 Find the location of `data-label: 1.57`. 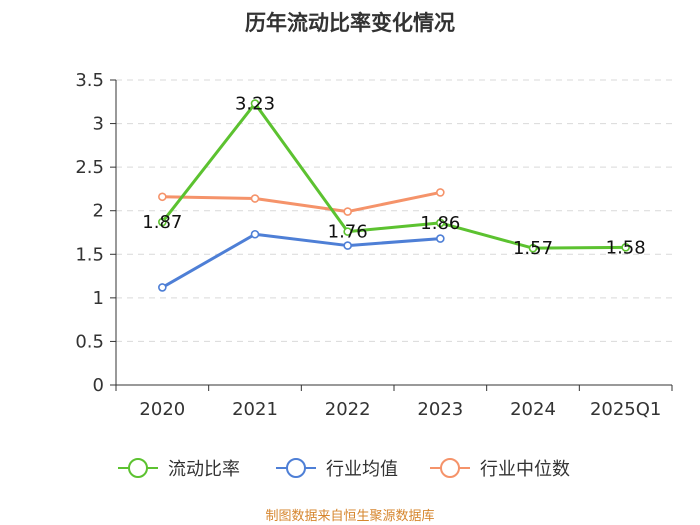

data-label: 1.57 is located at coordinates (533, 248).